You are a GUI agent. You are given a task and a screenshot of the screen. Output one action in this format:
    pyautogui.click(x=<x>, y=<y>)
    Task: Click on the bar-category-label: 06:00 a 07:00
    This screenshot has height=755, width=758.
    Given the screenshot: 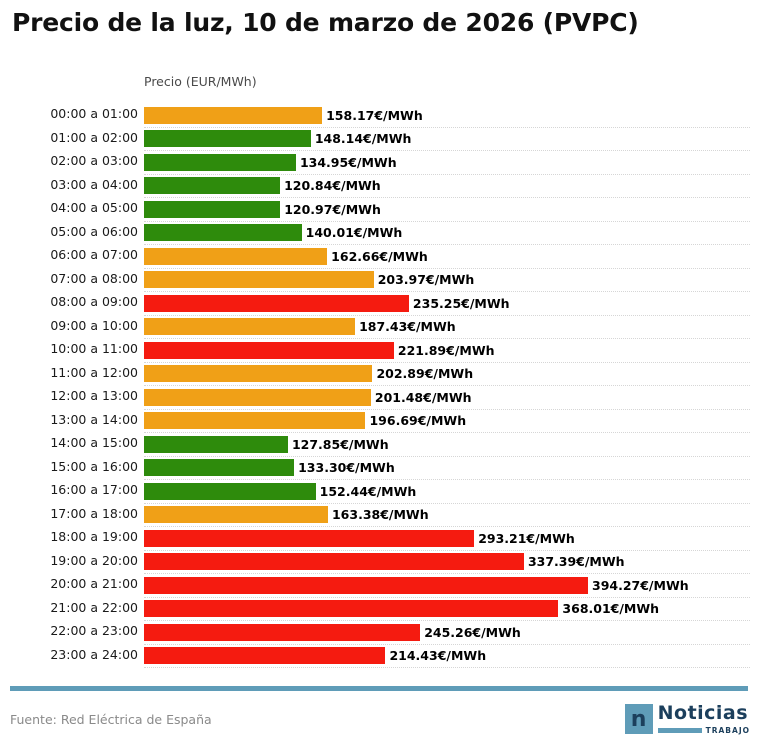 What is the action you would take?
    pyautogui.click(x=94, y=254)
    